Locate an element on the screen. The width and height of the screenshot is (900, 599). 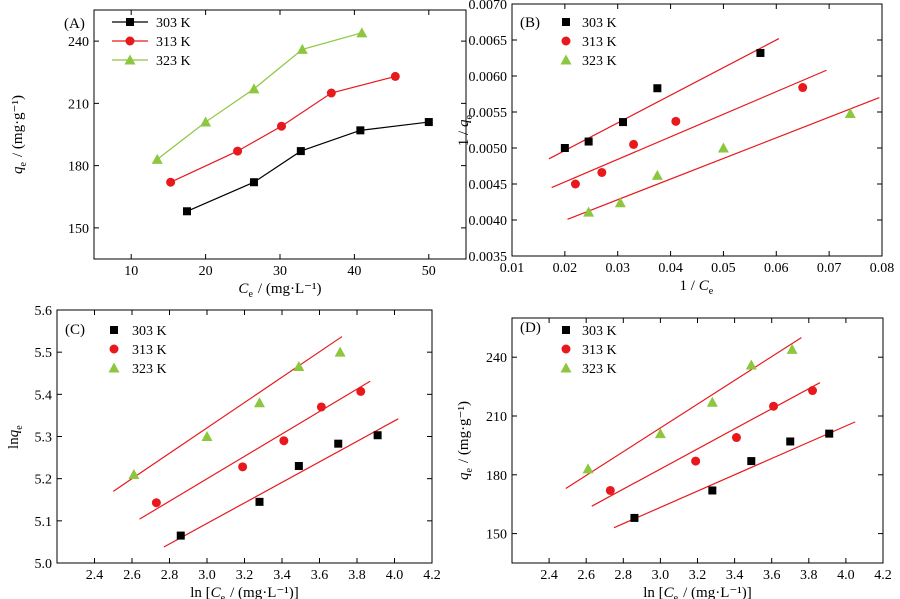
panel-4-ytick-label: 210 is located at coordinates (496, 417).